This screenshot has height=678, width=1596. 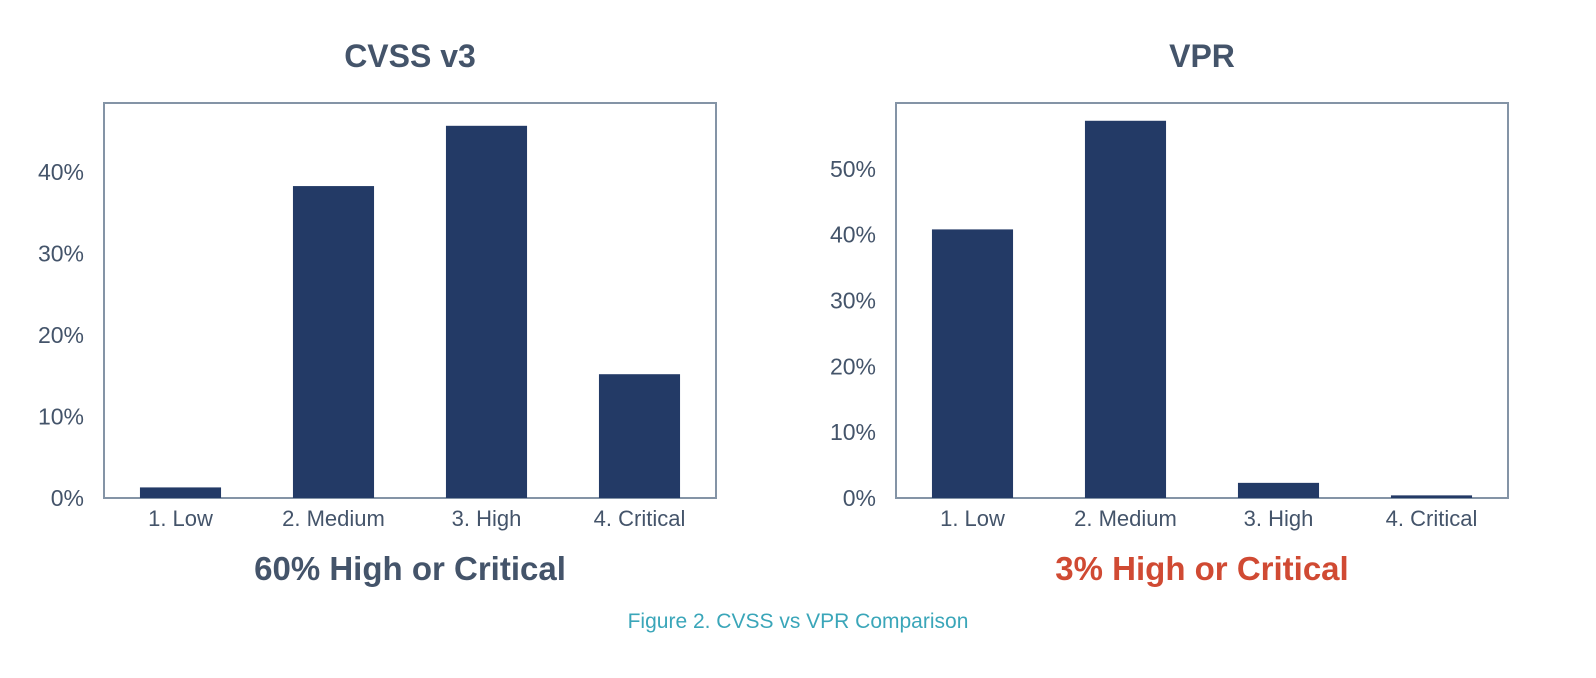 What do you see at coordinates (1202, 568) in the screenshot?
I see `chart-summary: 3% High or Critical` at bounding box center [1202, 568].